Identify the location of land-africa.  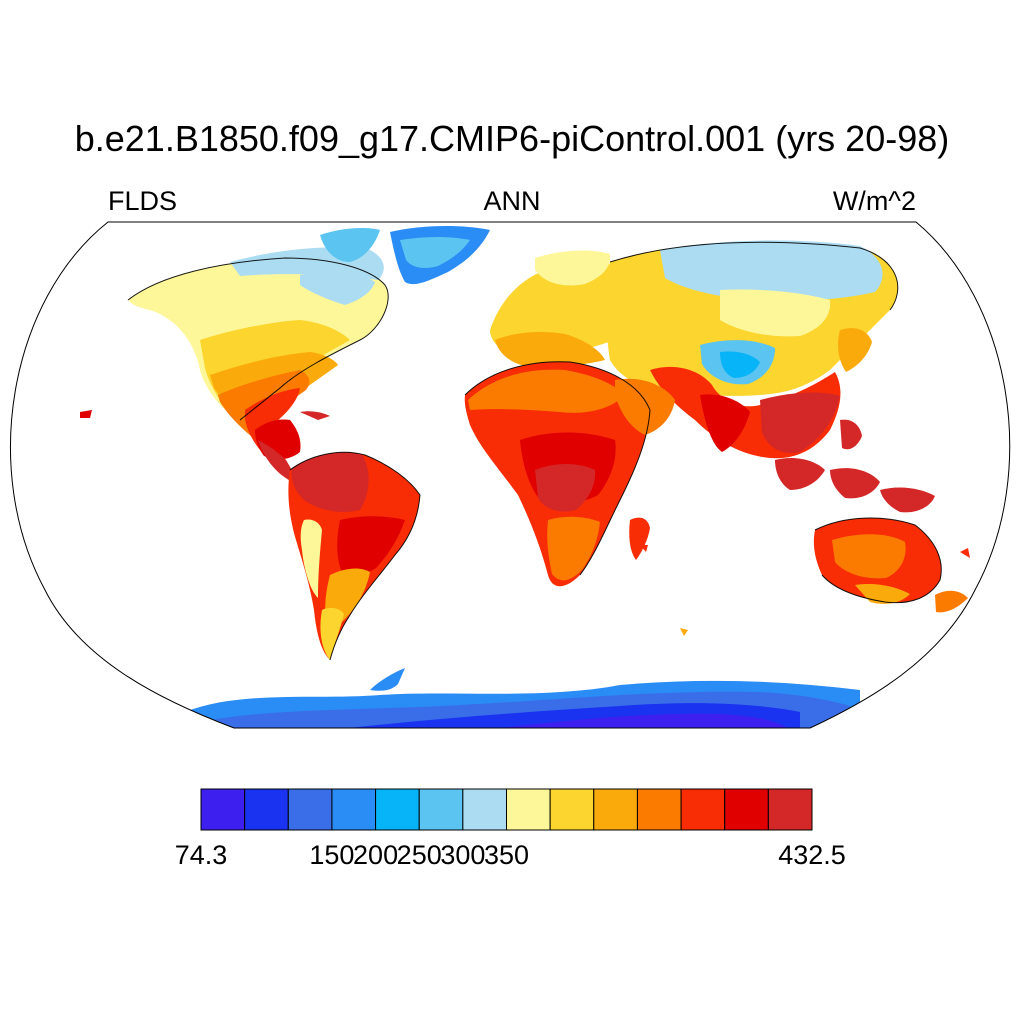
(557, 474).